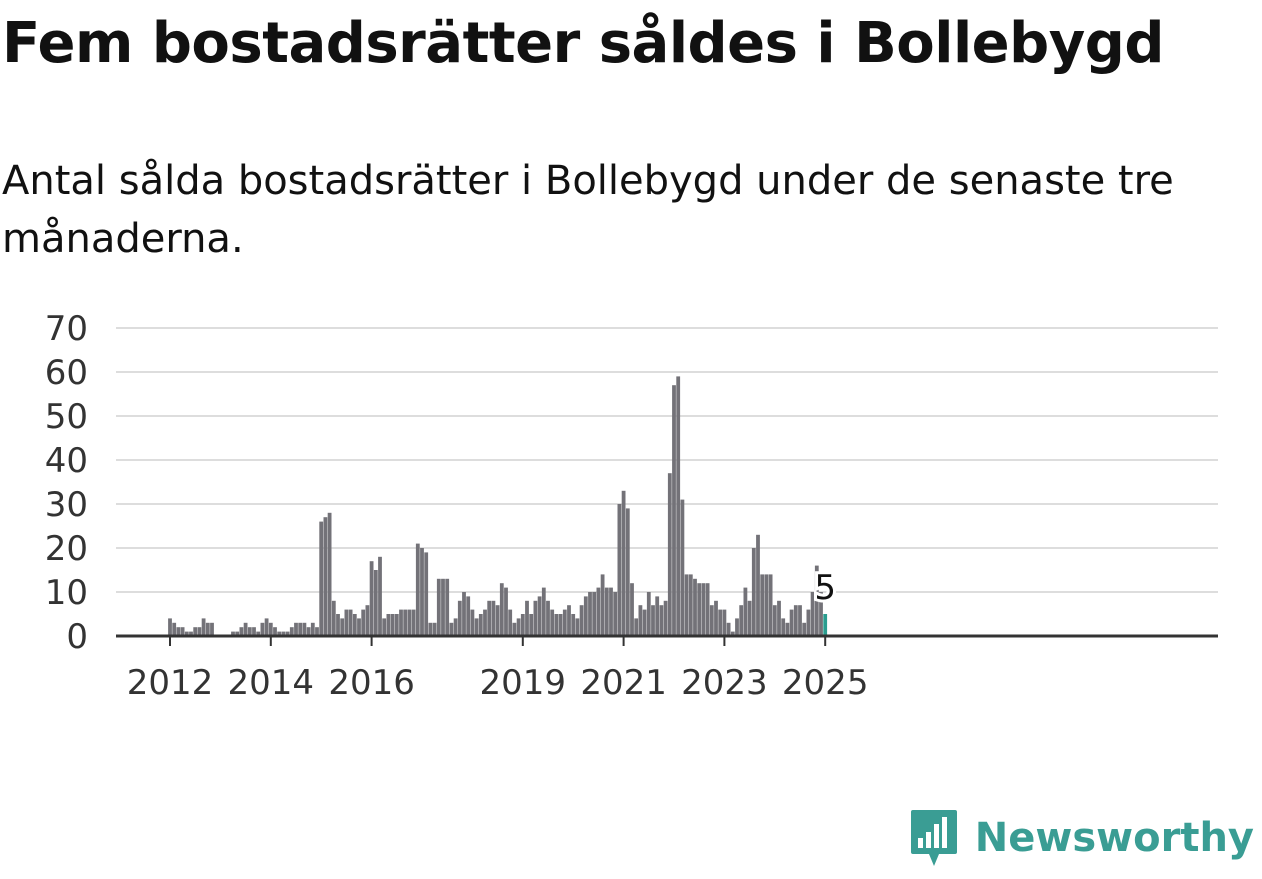 Image resolution: width=1262 pixels, height=879 pixels. Describe the element at coordinates (66, 461) in the screenshot. I see `y-tick-label: 40` at that location.